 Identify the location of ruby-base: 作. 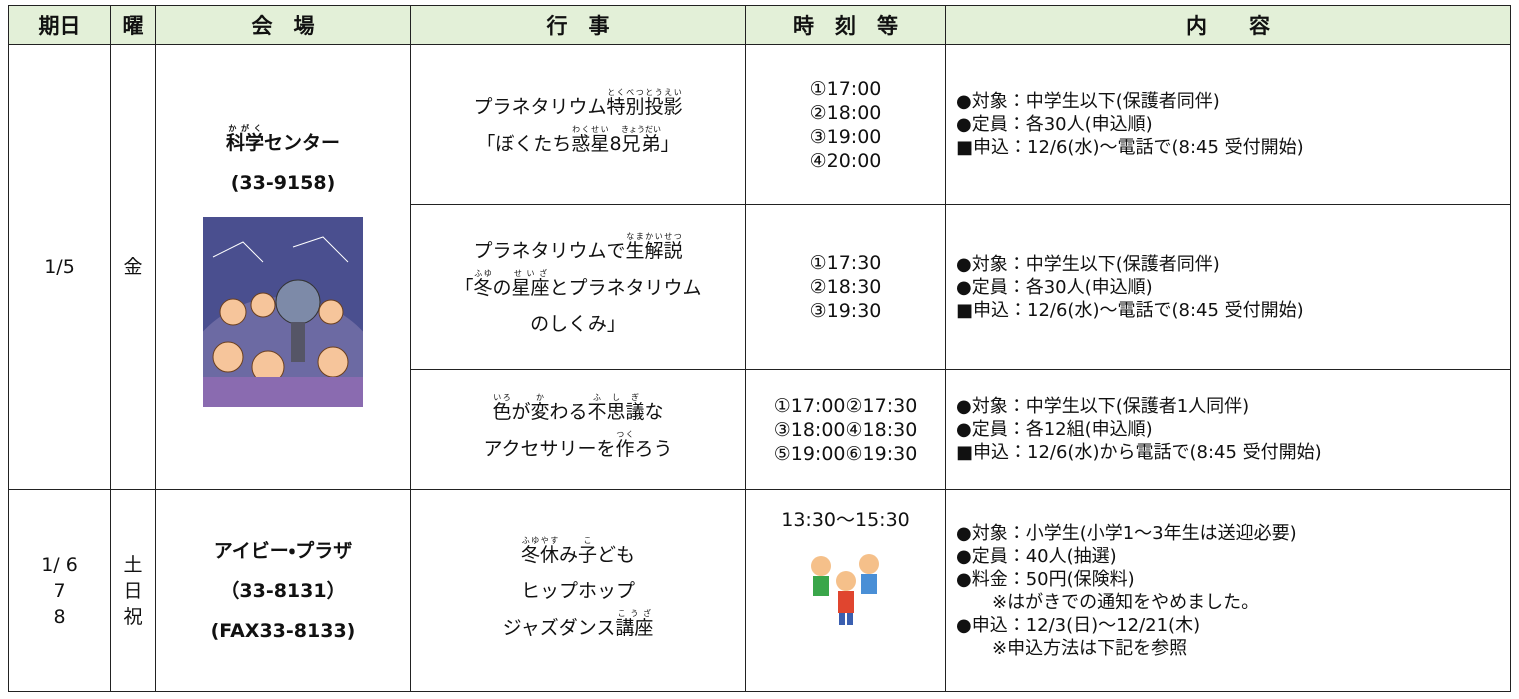
(625, 448).